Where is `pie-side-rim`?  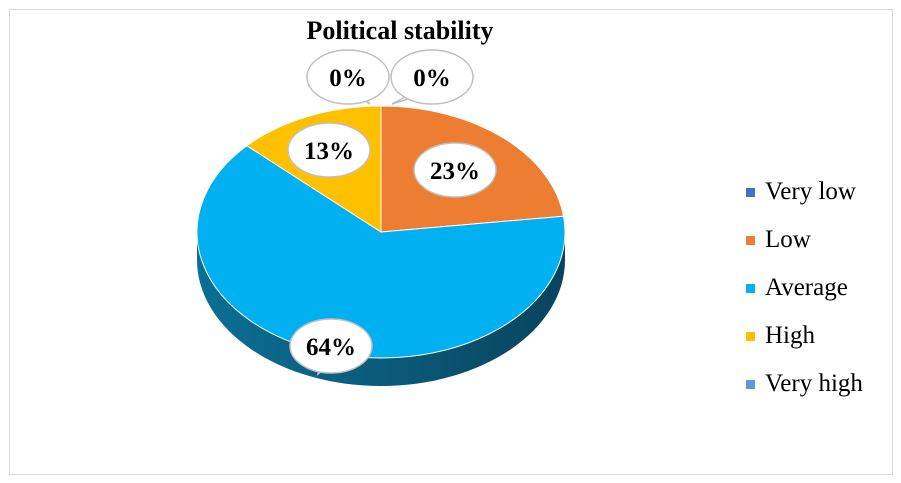 pie-side-rim is located at coordinates (381, 309).